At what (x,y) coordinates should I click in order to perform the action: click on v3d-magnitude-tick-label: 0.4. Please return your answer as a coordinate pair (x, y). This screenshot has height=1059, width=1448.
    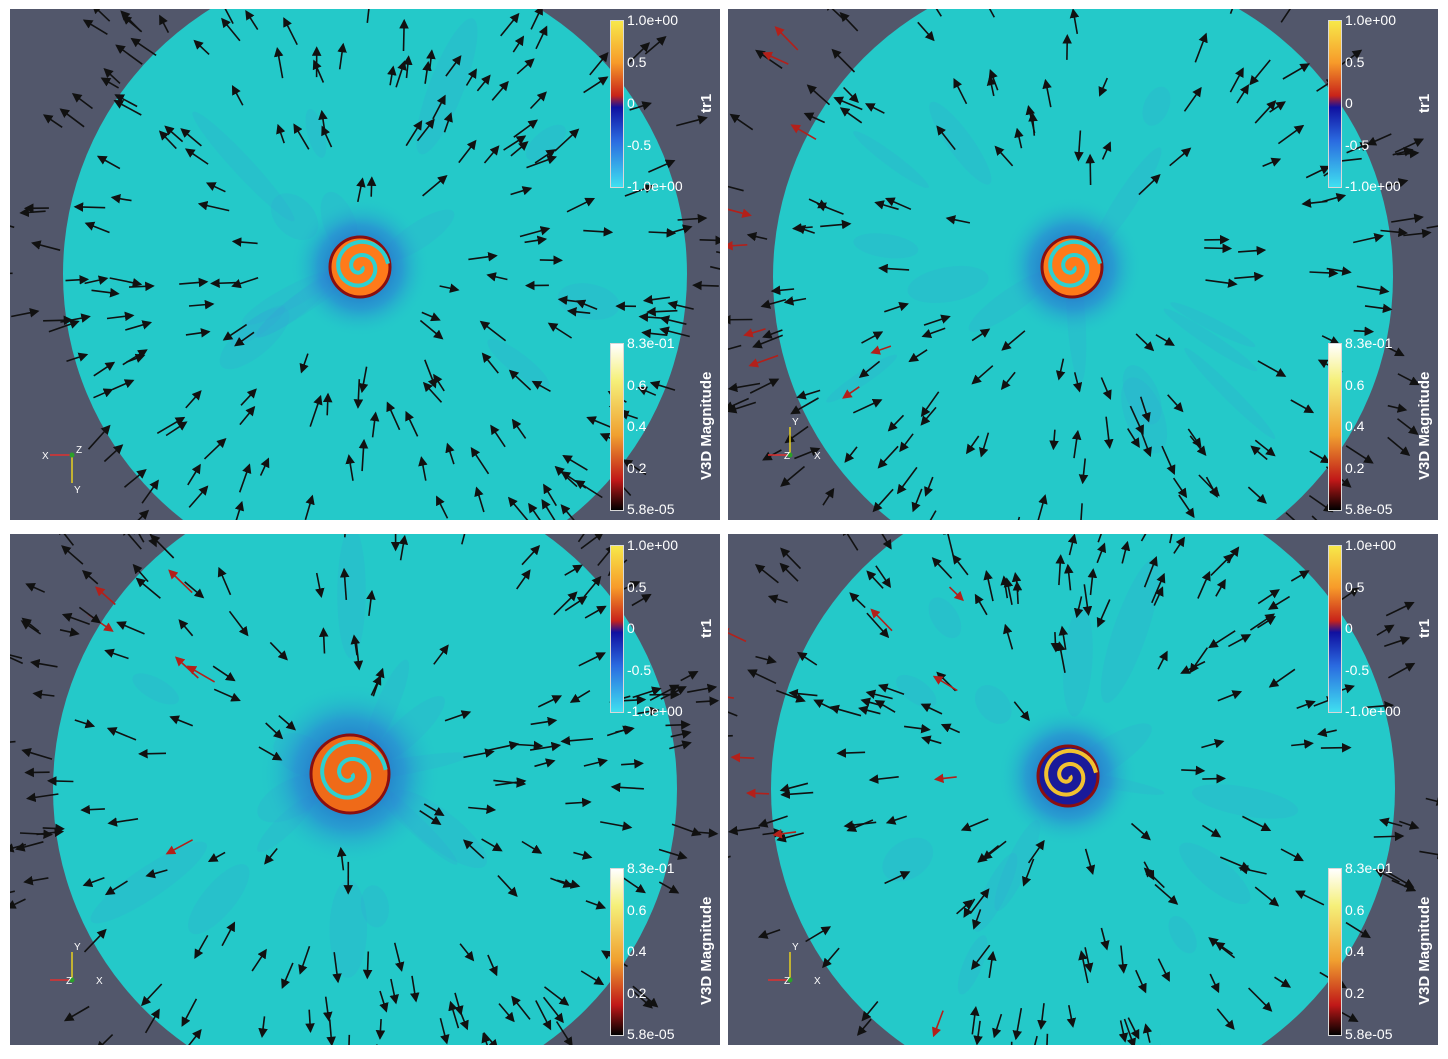
    Looking at the image, I should click on (1355, 951).